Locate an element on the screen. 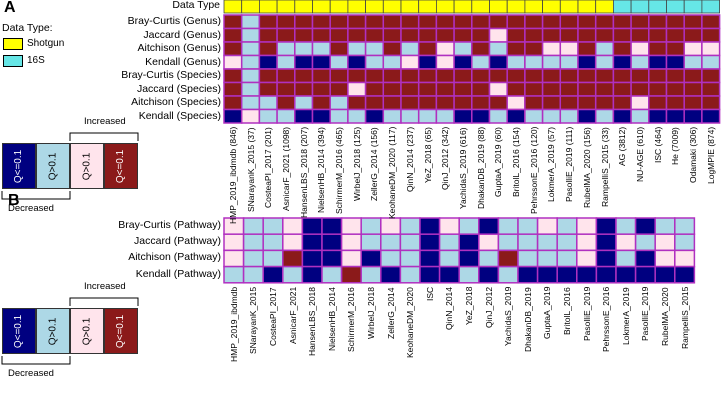 This screenshot has width=722, height=406. column-label: HMP_2019_ibdmdb is located at coordinates (233, 324).